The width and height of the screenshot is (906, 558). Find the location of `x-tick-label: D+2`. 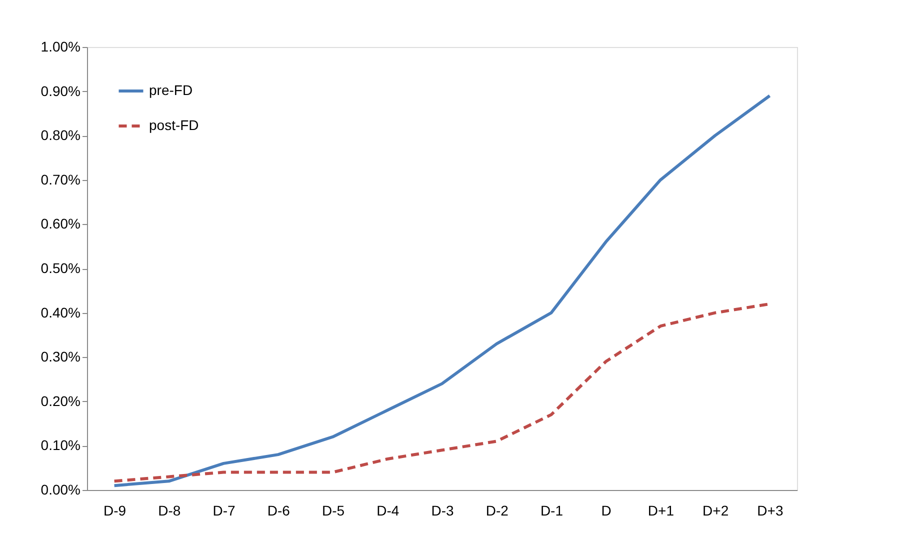

x-tick-label: D+2 is located at coordinates (715, 510).